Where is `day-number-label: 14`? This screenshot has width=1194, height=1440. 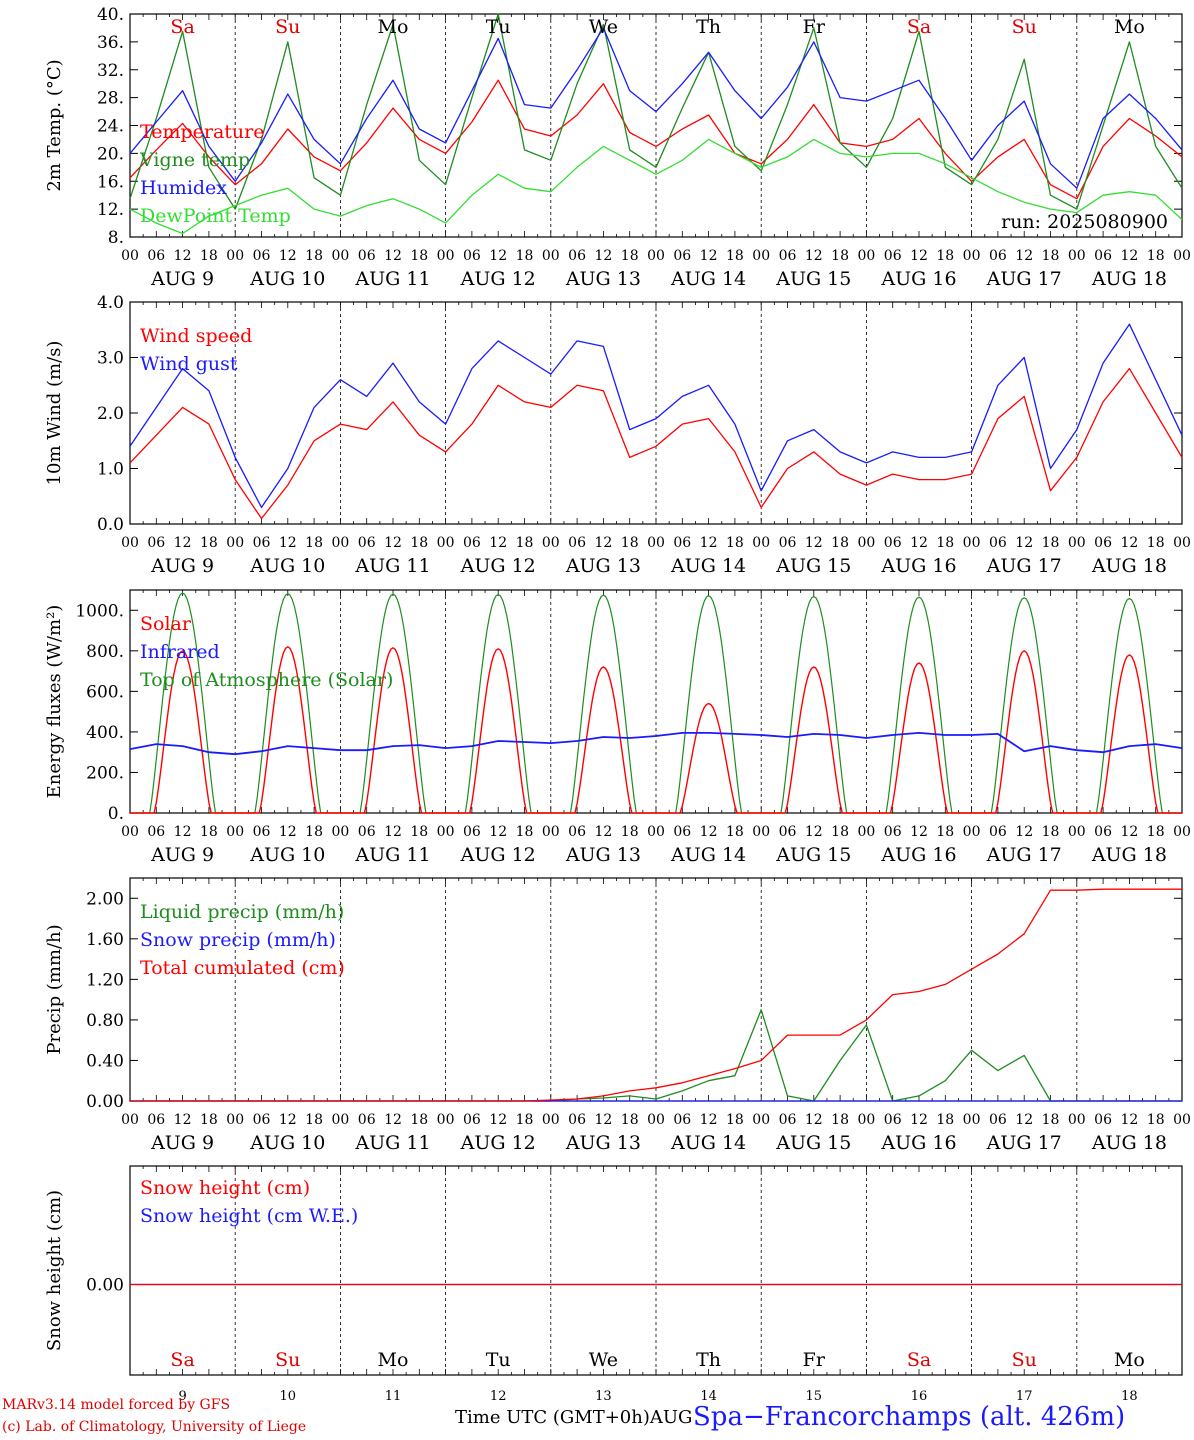
day-number-label: 14 is located at coordinates (708, 1396).